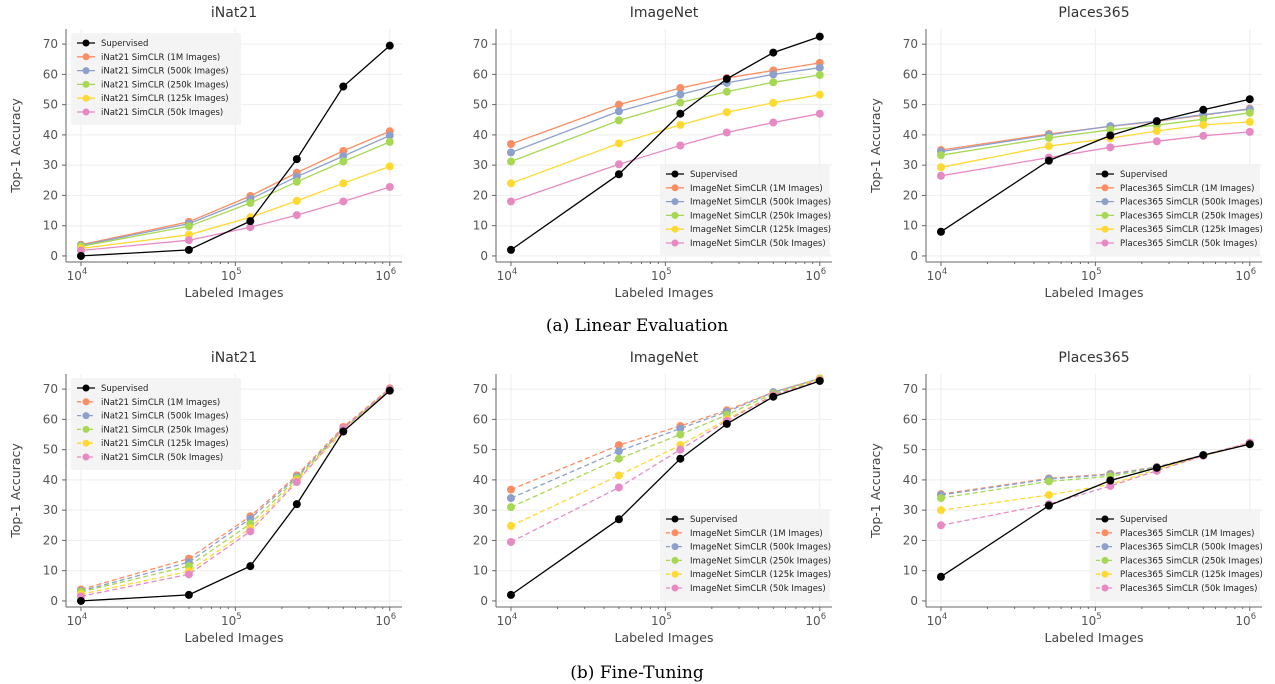  What do you see at coordinates (1191, 230) in the screenshot?
I see `legend-label: Places365 SimCLR (125k Images)` at bounding box center [1191, 230].